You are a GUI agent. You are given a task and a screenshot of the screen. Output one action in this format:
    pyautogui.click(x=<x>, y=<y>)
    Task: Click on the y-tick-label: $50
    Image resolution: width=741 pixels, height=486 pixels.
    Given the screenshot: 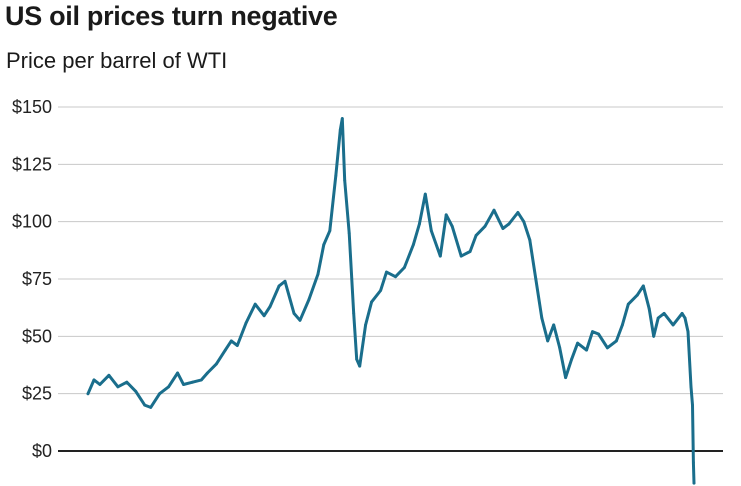 What is the action you would take?
    pyautogui.click(x=37, y=336)
    